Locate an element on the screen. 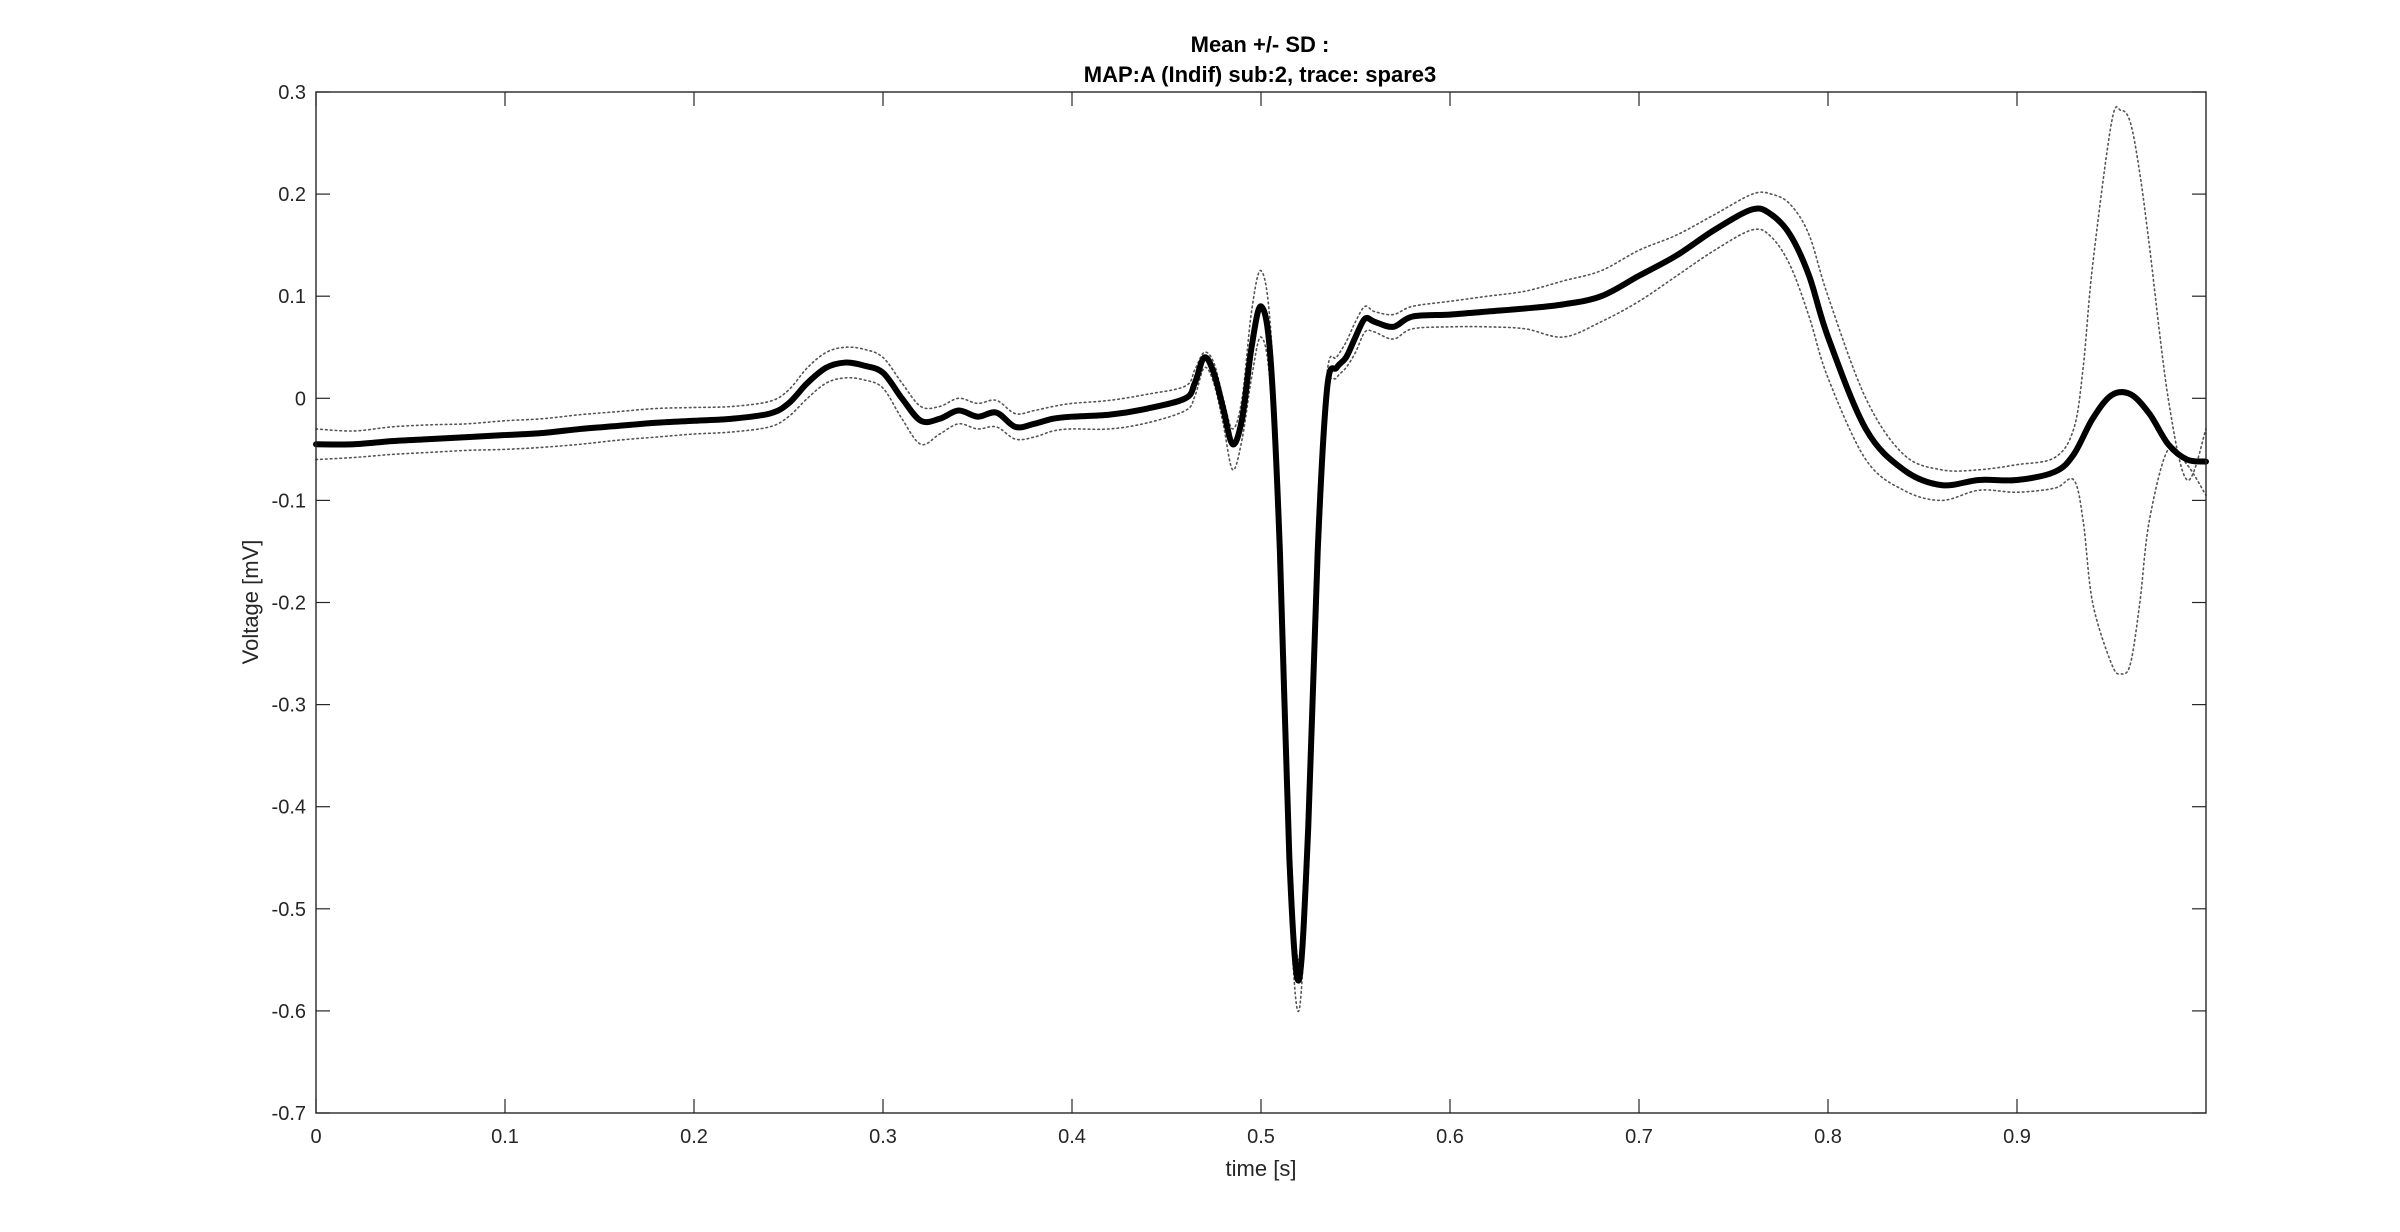 The image size is (2400, 1232). y-axis-label: Voltage [mV] is located at coordinates (250, 602).